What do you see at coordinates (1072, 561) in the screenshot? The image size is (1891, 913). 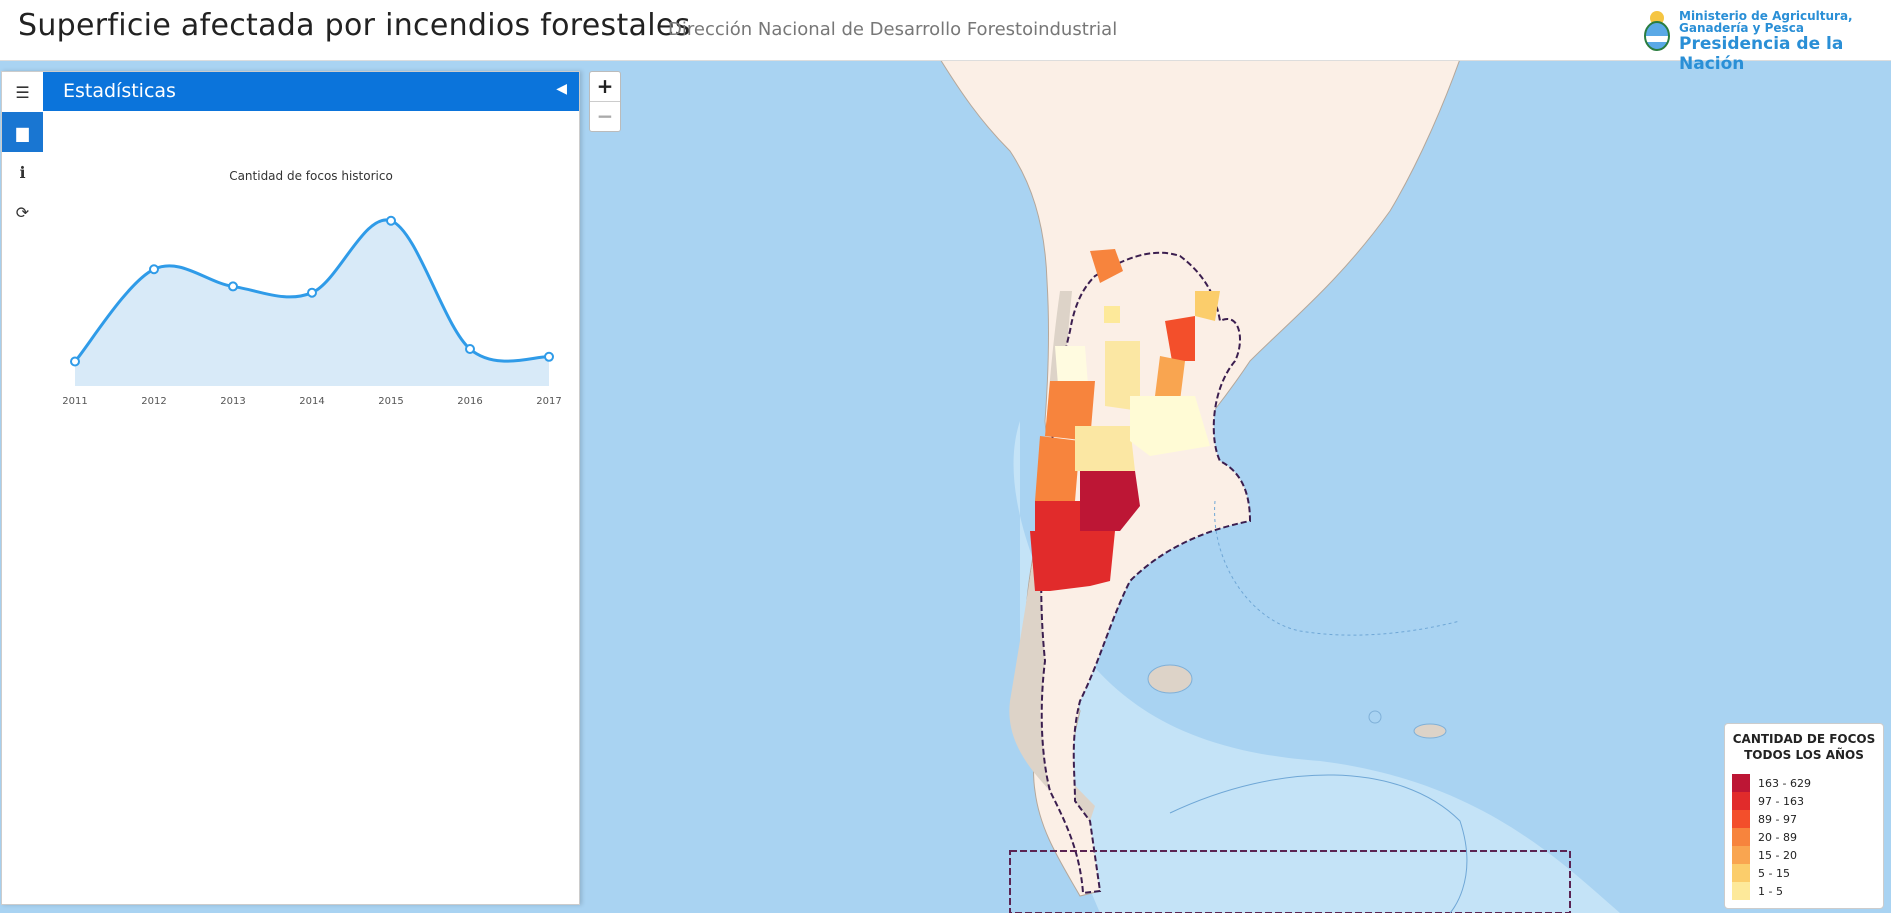 I see `province-rio-negro` at bounding box center [1072, 561].